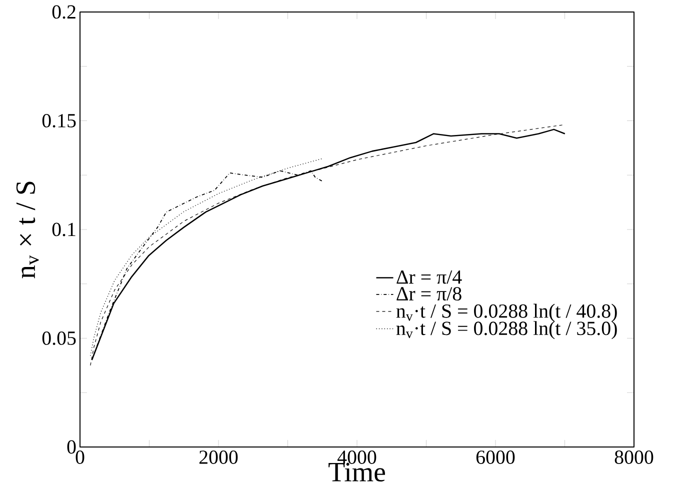 The image size is (681, 500). I want to click on legend-label: n$_{v}$·t / S = 0.0288 ln(t / 40.8), so click(506, 313).